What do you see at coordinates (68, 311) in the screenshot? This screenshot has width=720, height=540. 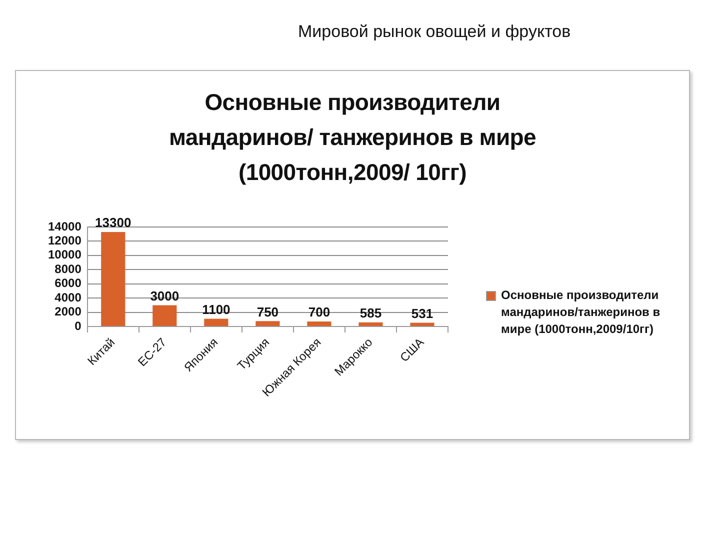 I see `y-tick-label: 2000` at bounding box center [68, 311].